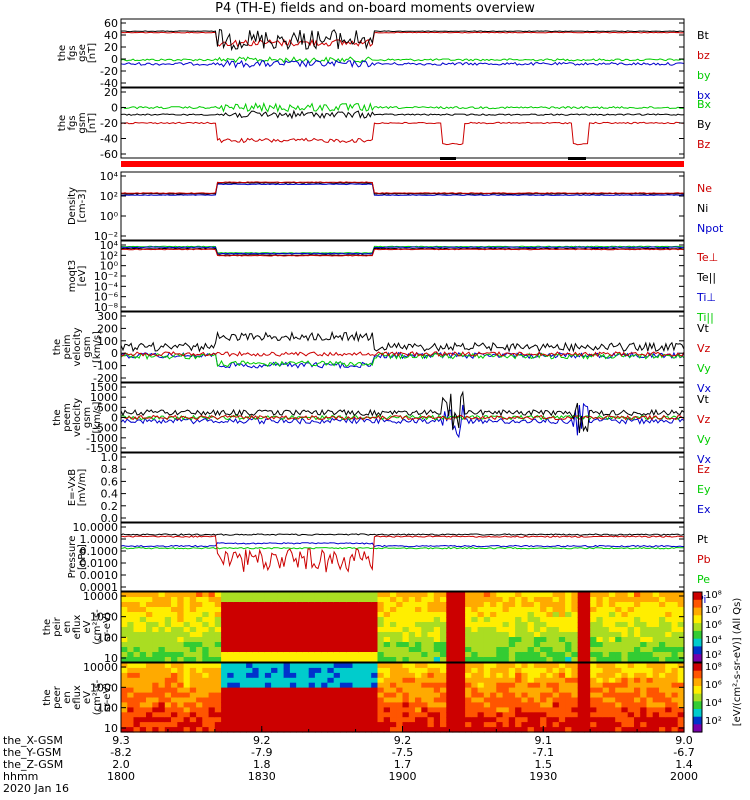 Image resolution: width=750 pixels, height=800 pixels. Describe the element at coordinates (402, 133) in the screenshot. I see `series-bz-line` at that location.